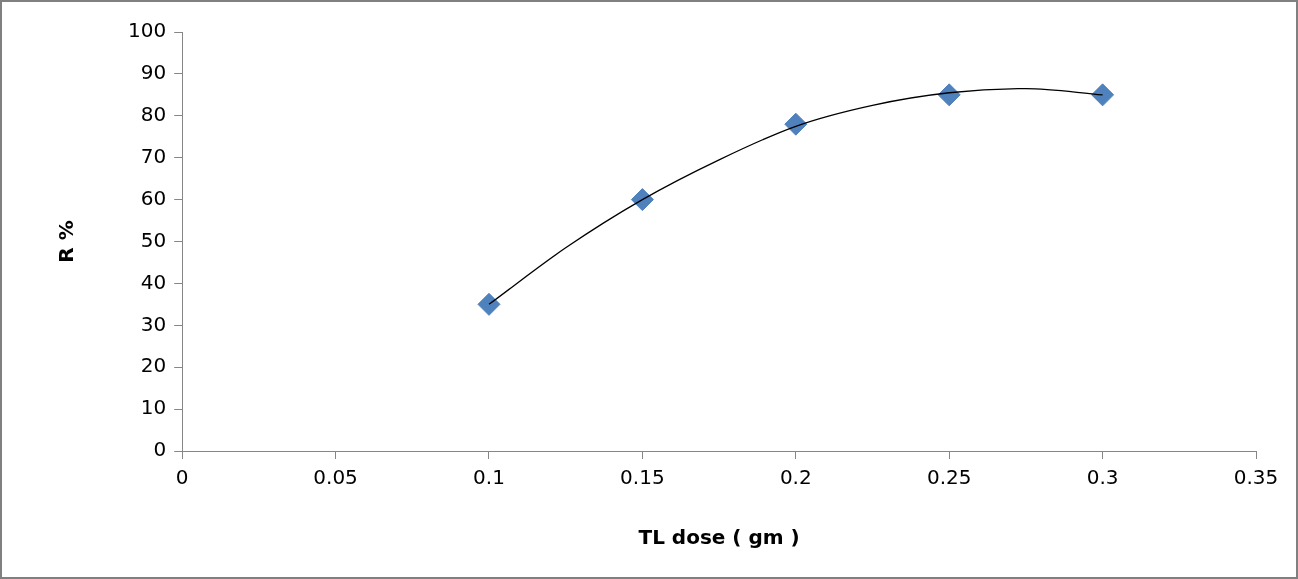 The height and width of the screenshot is (579, 1298). I want to click on y-tick-label: 20, so click(153, 365).